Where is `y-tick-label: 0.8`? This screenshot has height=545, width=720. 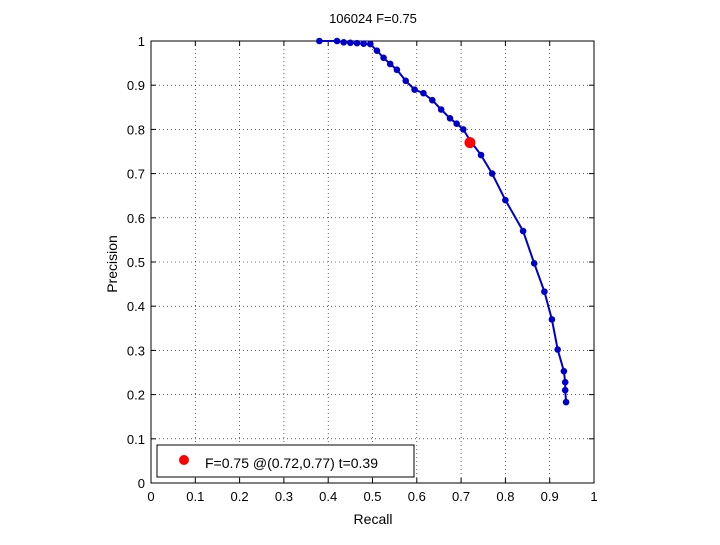 y-tick-label: 0.8 is located at coordinates (136, 129).